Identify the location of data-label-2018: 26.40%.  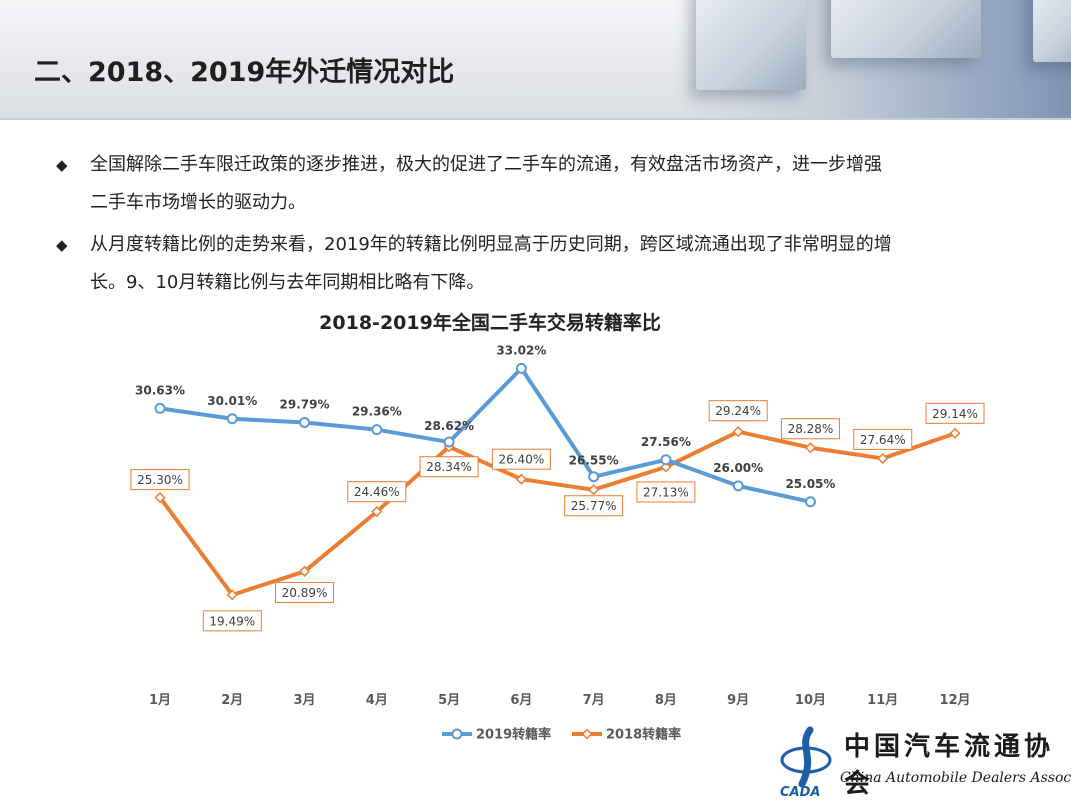
(521, 460).